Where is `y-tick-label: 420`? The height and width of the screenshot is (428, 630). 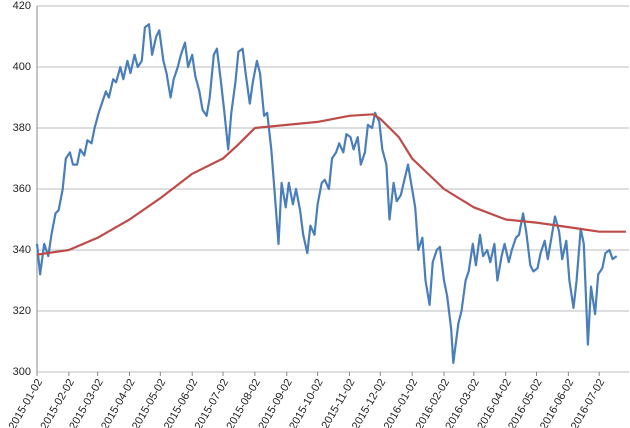
y-tick-label: 420 is located at coordinates (22, 6).